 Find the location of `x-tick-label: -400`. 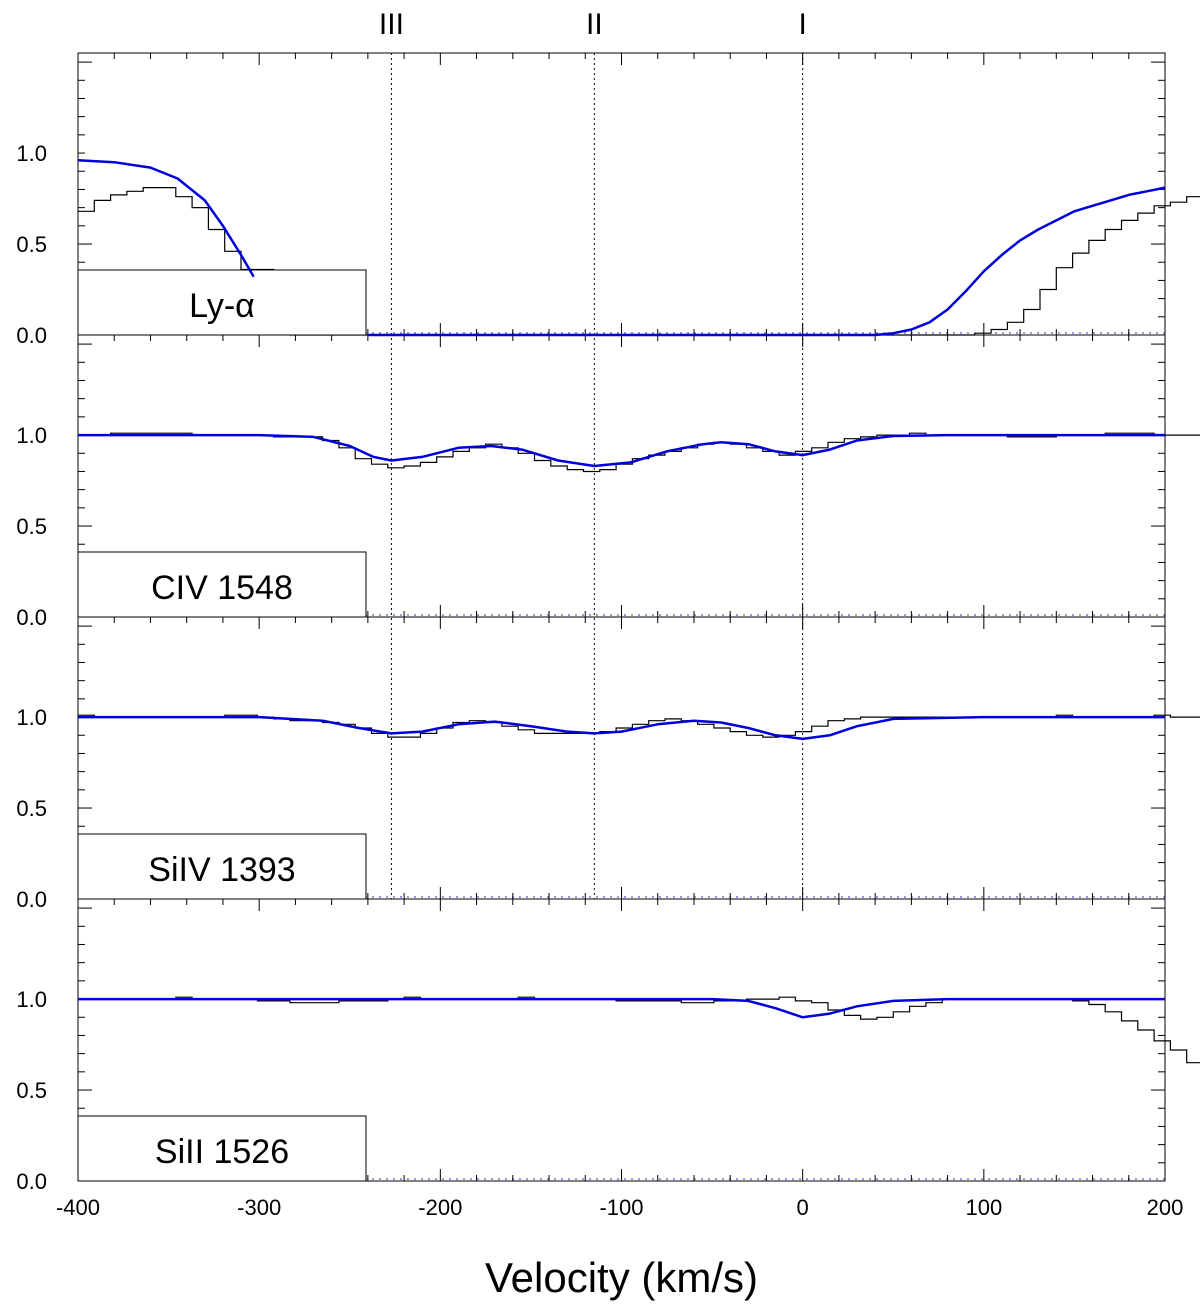

x-tick-label: -400 is located at coordinates (78, 1207).